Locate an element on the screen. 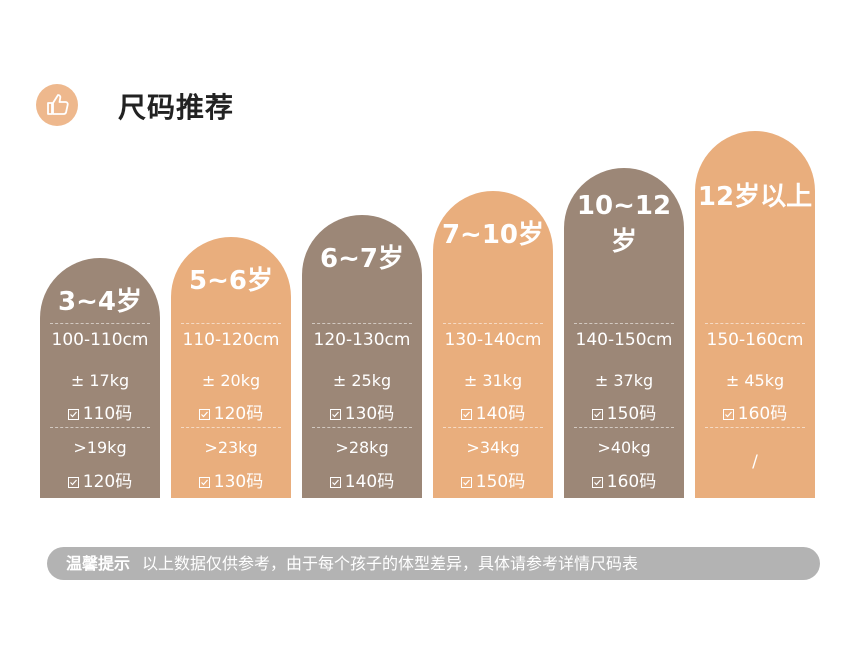 The image size is (858, 657). height-range-text: 150-160cm is located at coordinates (755, 340).